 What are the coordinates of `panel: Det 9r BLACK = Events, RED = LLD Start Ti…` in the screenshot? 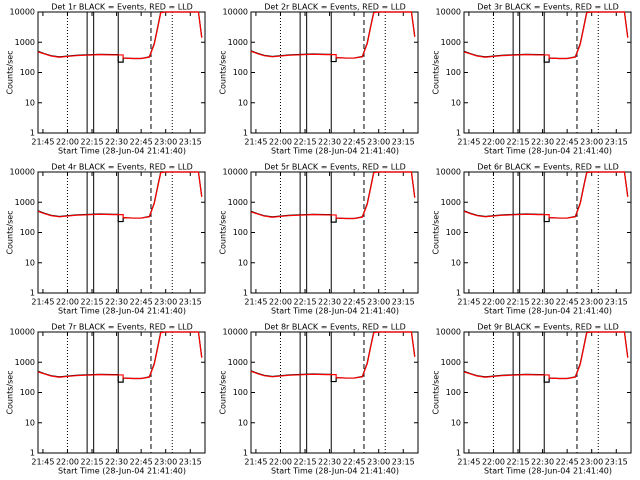 It's located at (532, 399).